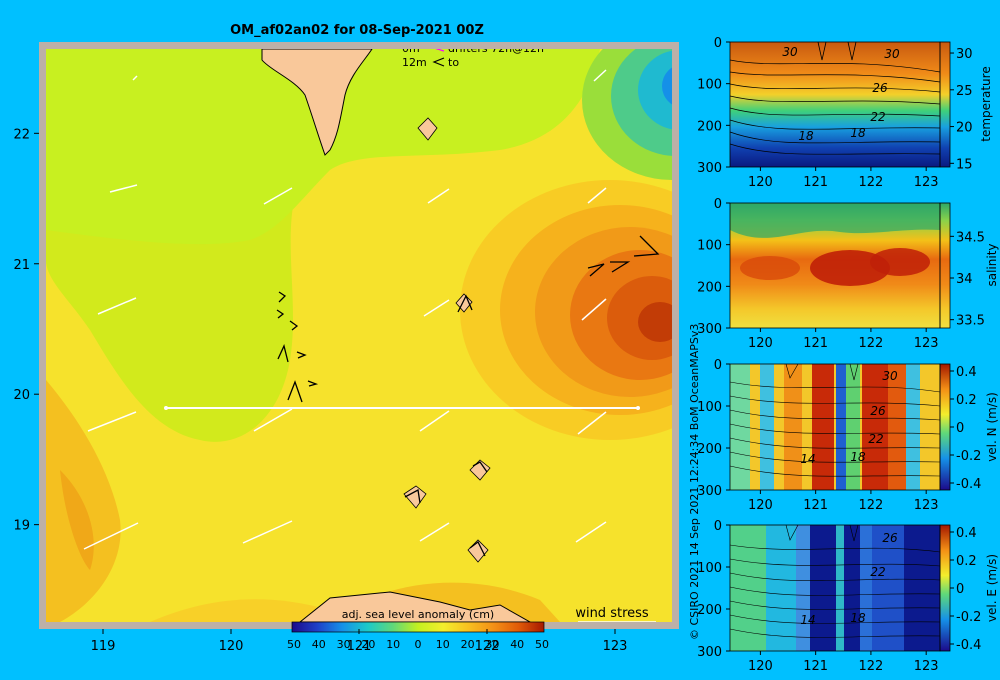 Image resolution: width=1000 pixels, height=680 pixels. I want to click on map-x-tick-label: 121, so click(359, 646).